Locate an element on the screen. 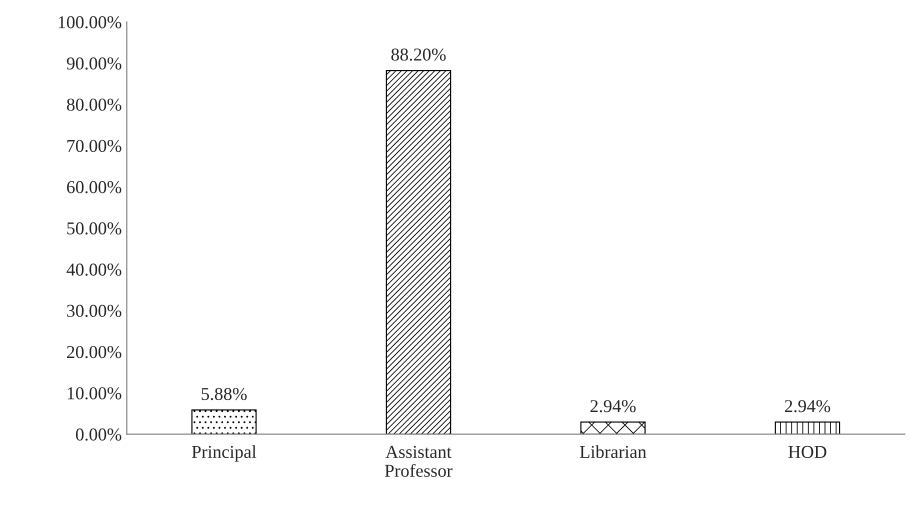  data-label: 88.20% is located at coordinates (418, 54).